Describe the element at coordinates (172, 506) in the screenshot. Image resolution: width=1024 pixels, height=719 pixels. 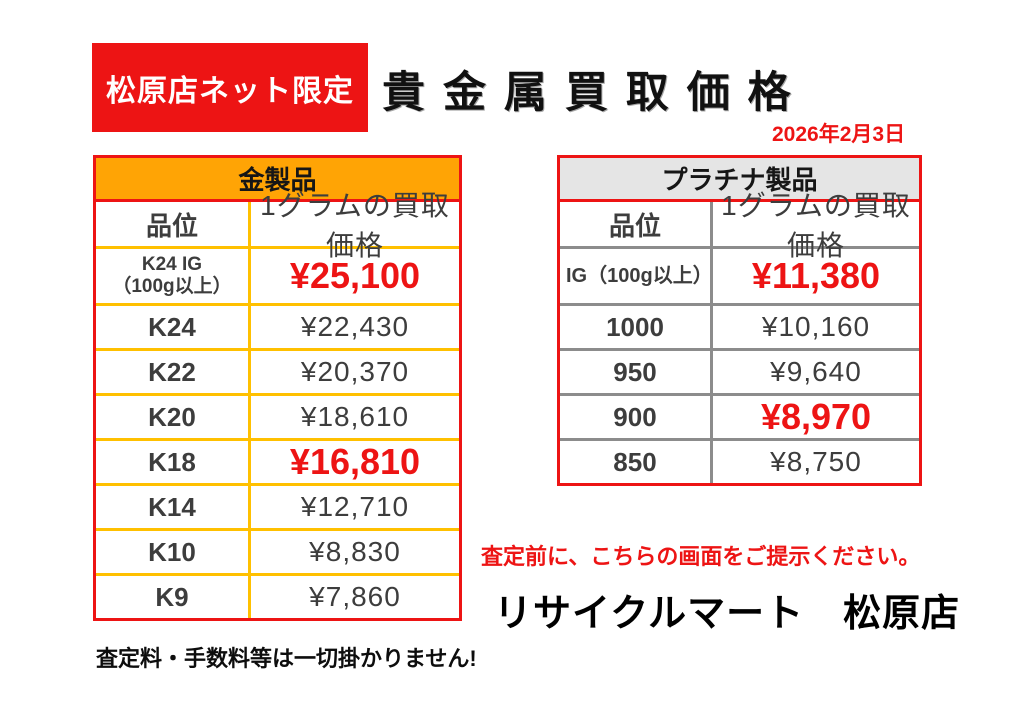
I see `grade-cell: K14` at that location.